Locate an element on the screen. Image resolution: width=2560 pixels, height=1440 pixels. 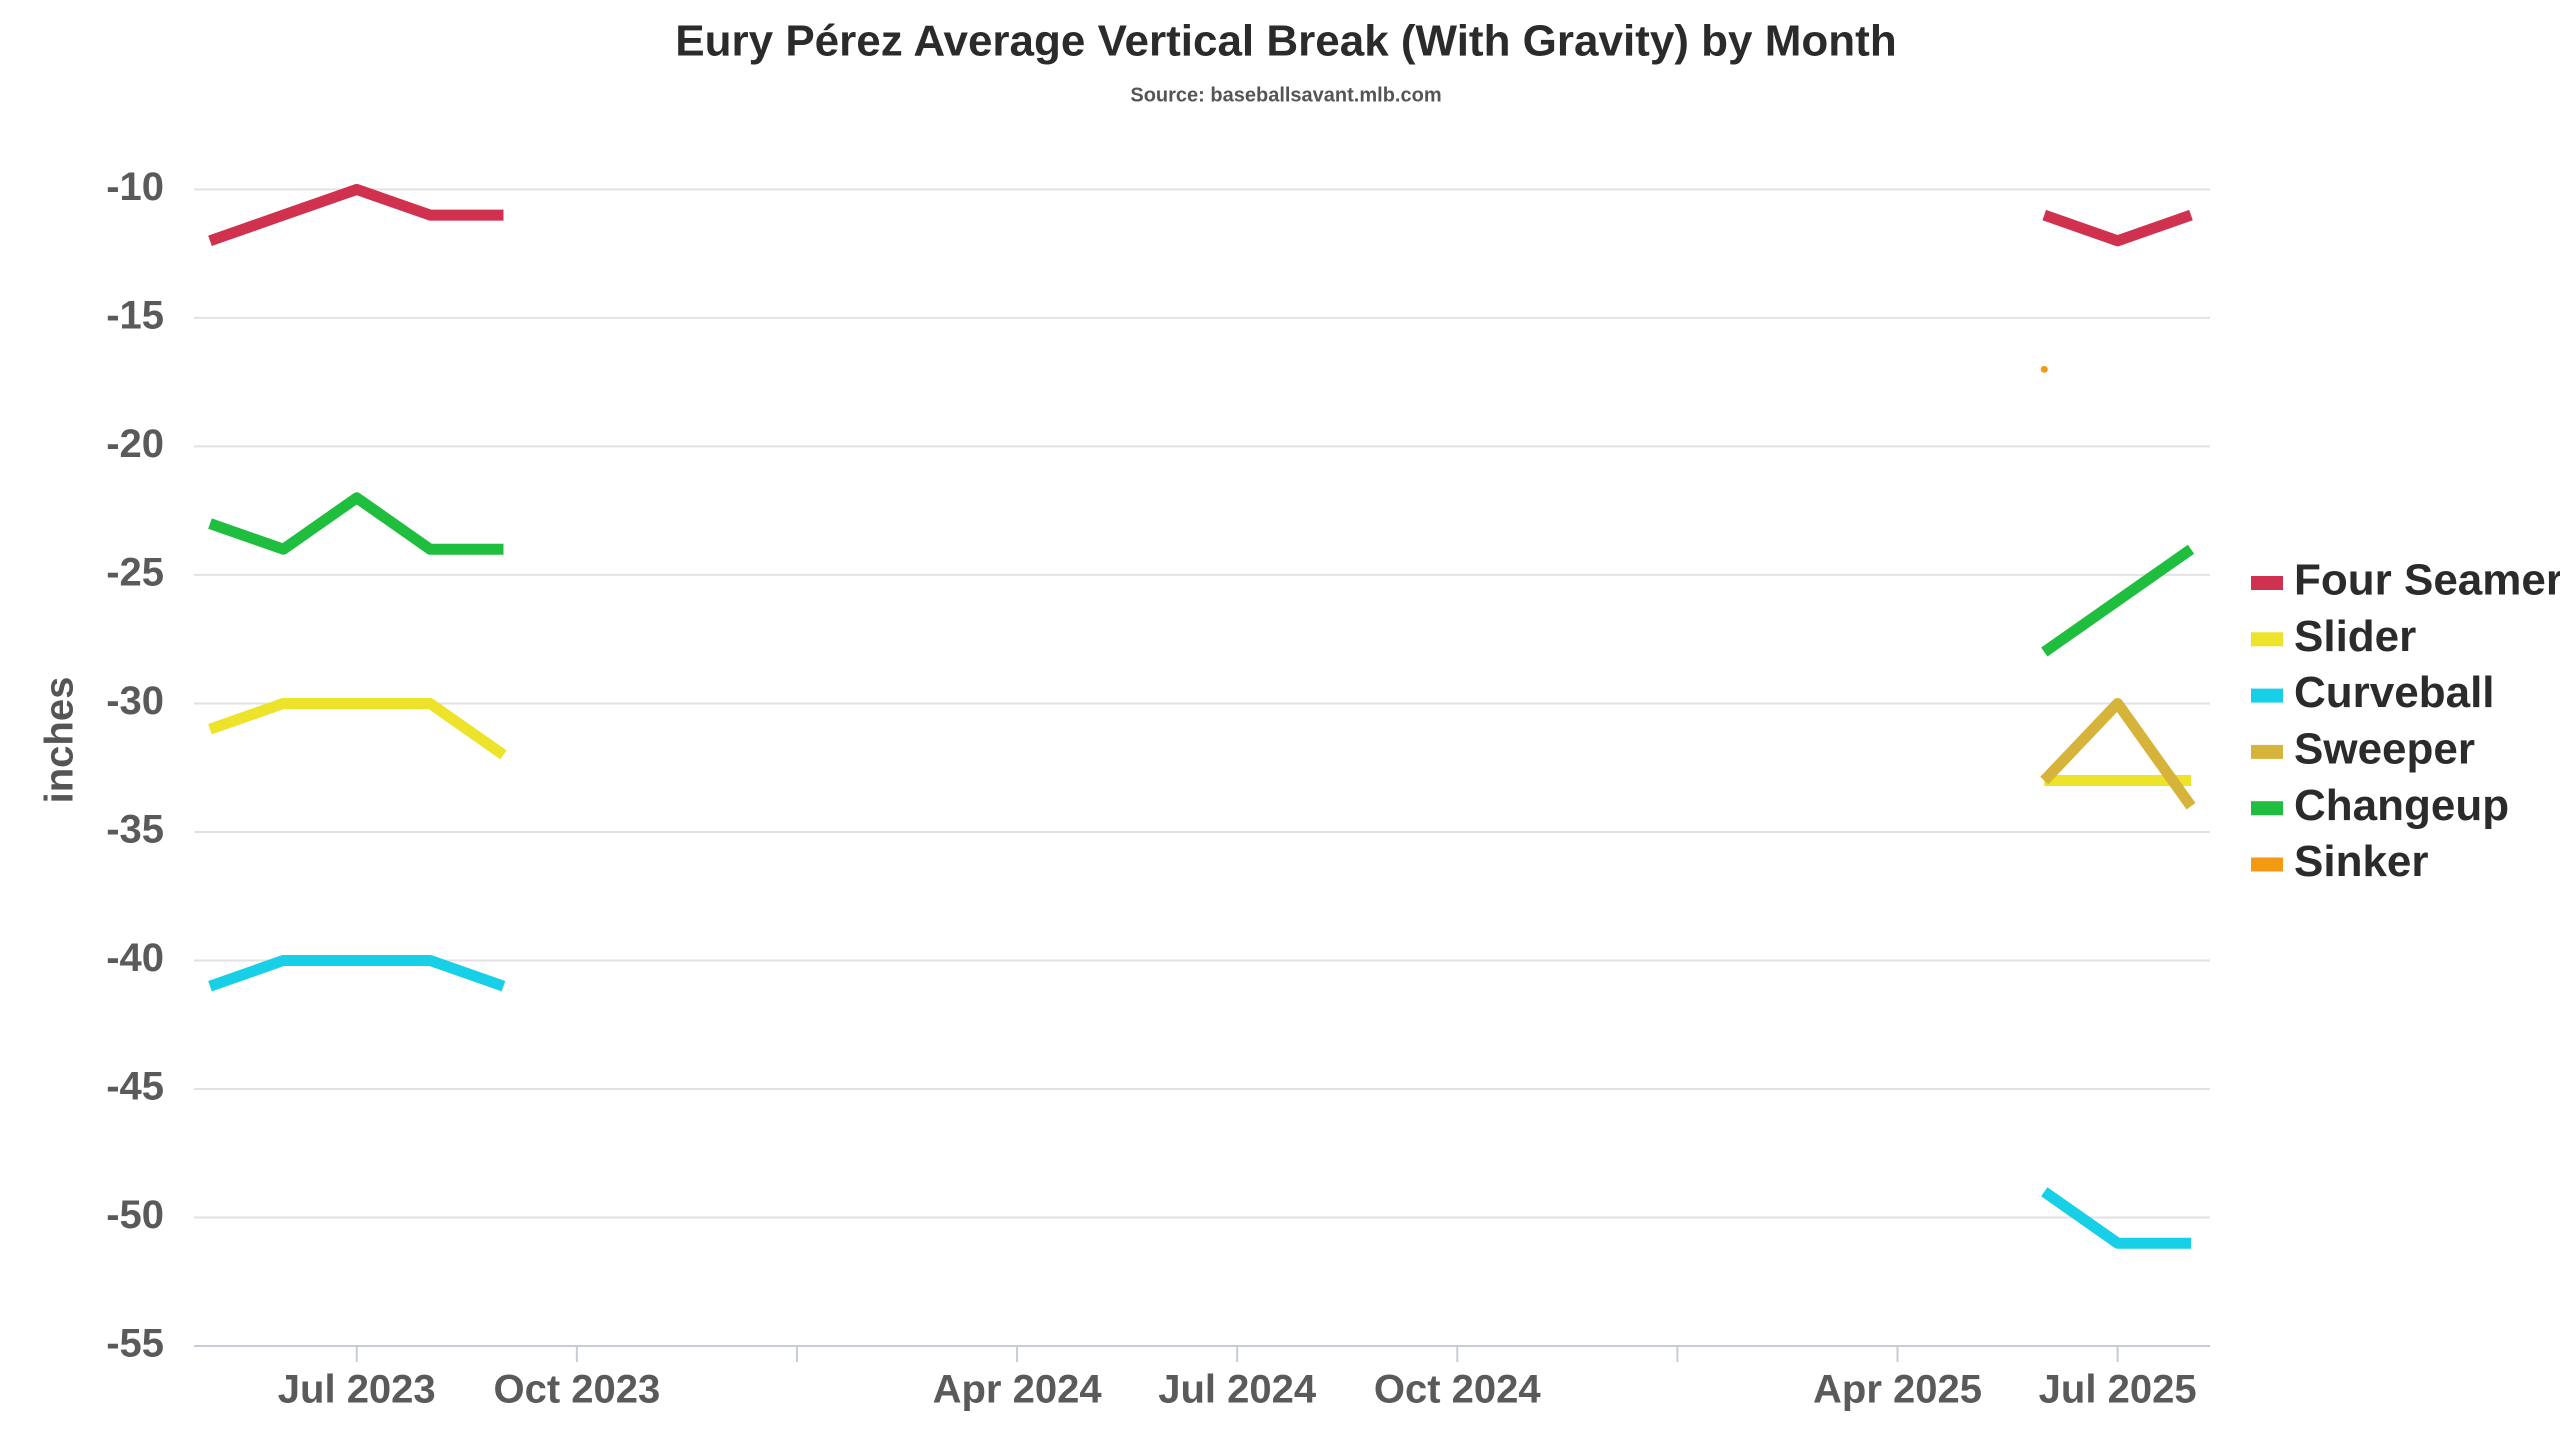
y-tick-label: -35 is located at coordinates (135, 830).